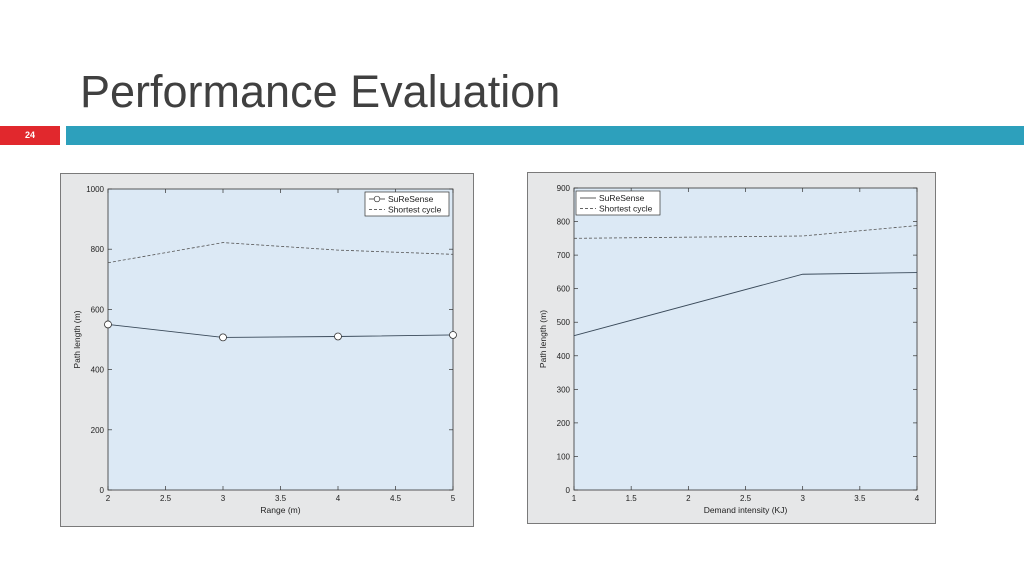 Image resolution: width=1024 pixels, height=576 pixels. Describe the element at coordinates (564, 322) in the screenshot. I see `y-tick-label: 500` at that location.